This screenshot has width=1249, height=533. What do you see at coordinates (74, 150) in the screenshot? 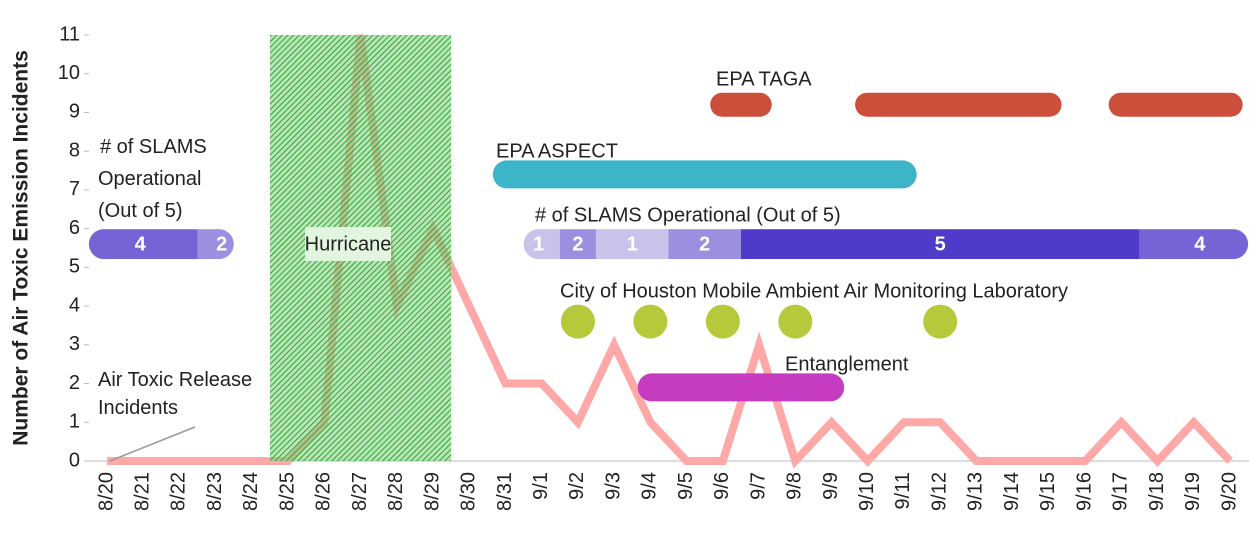
I see `y-tick-label: 8` at bounding box center [74, 150].